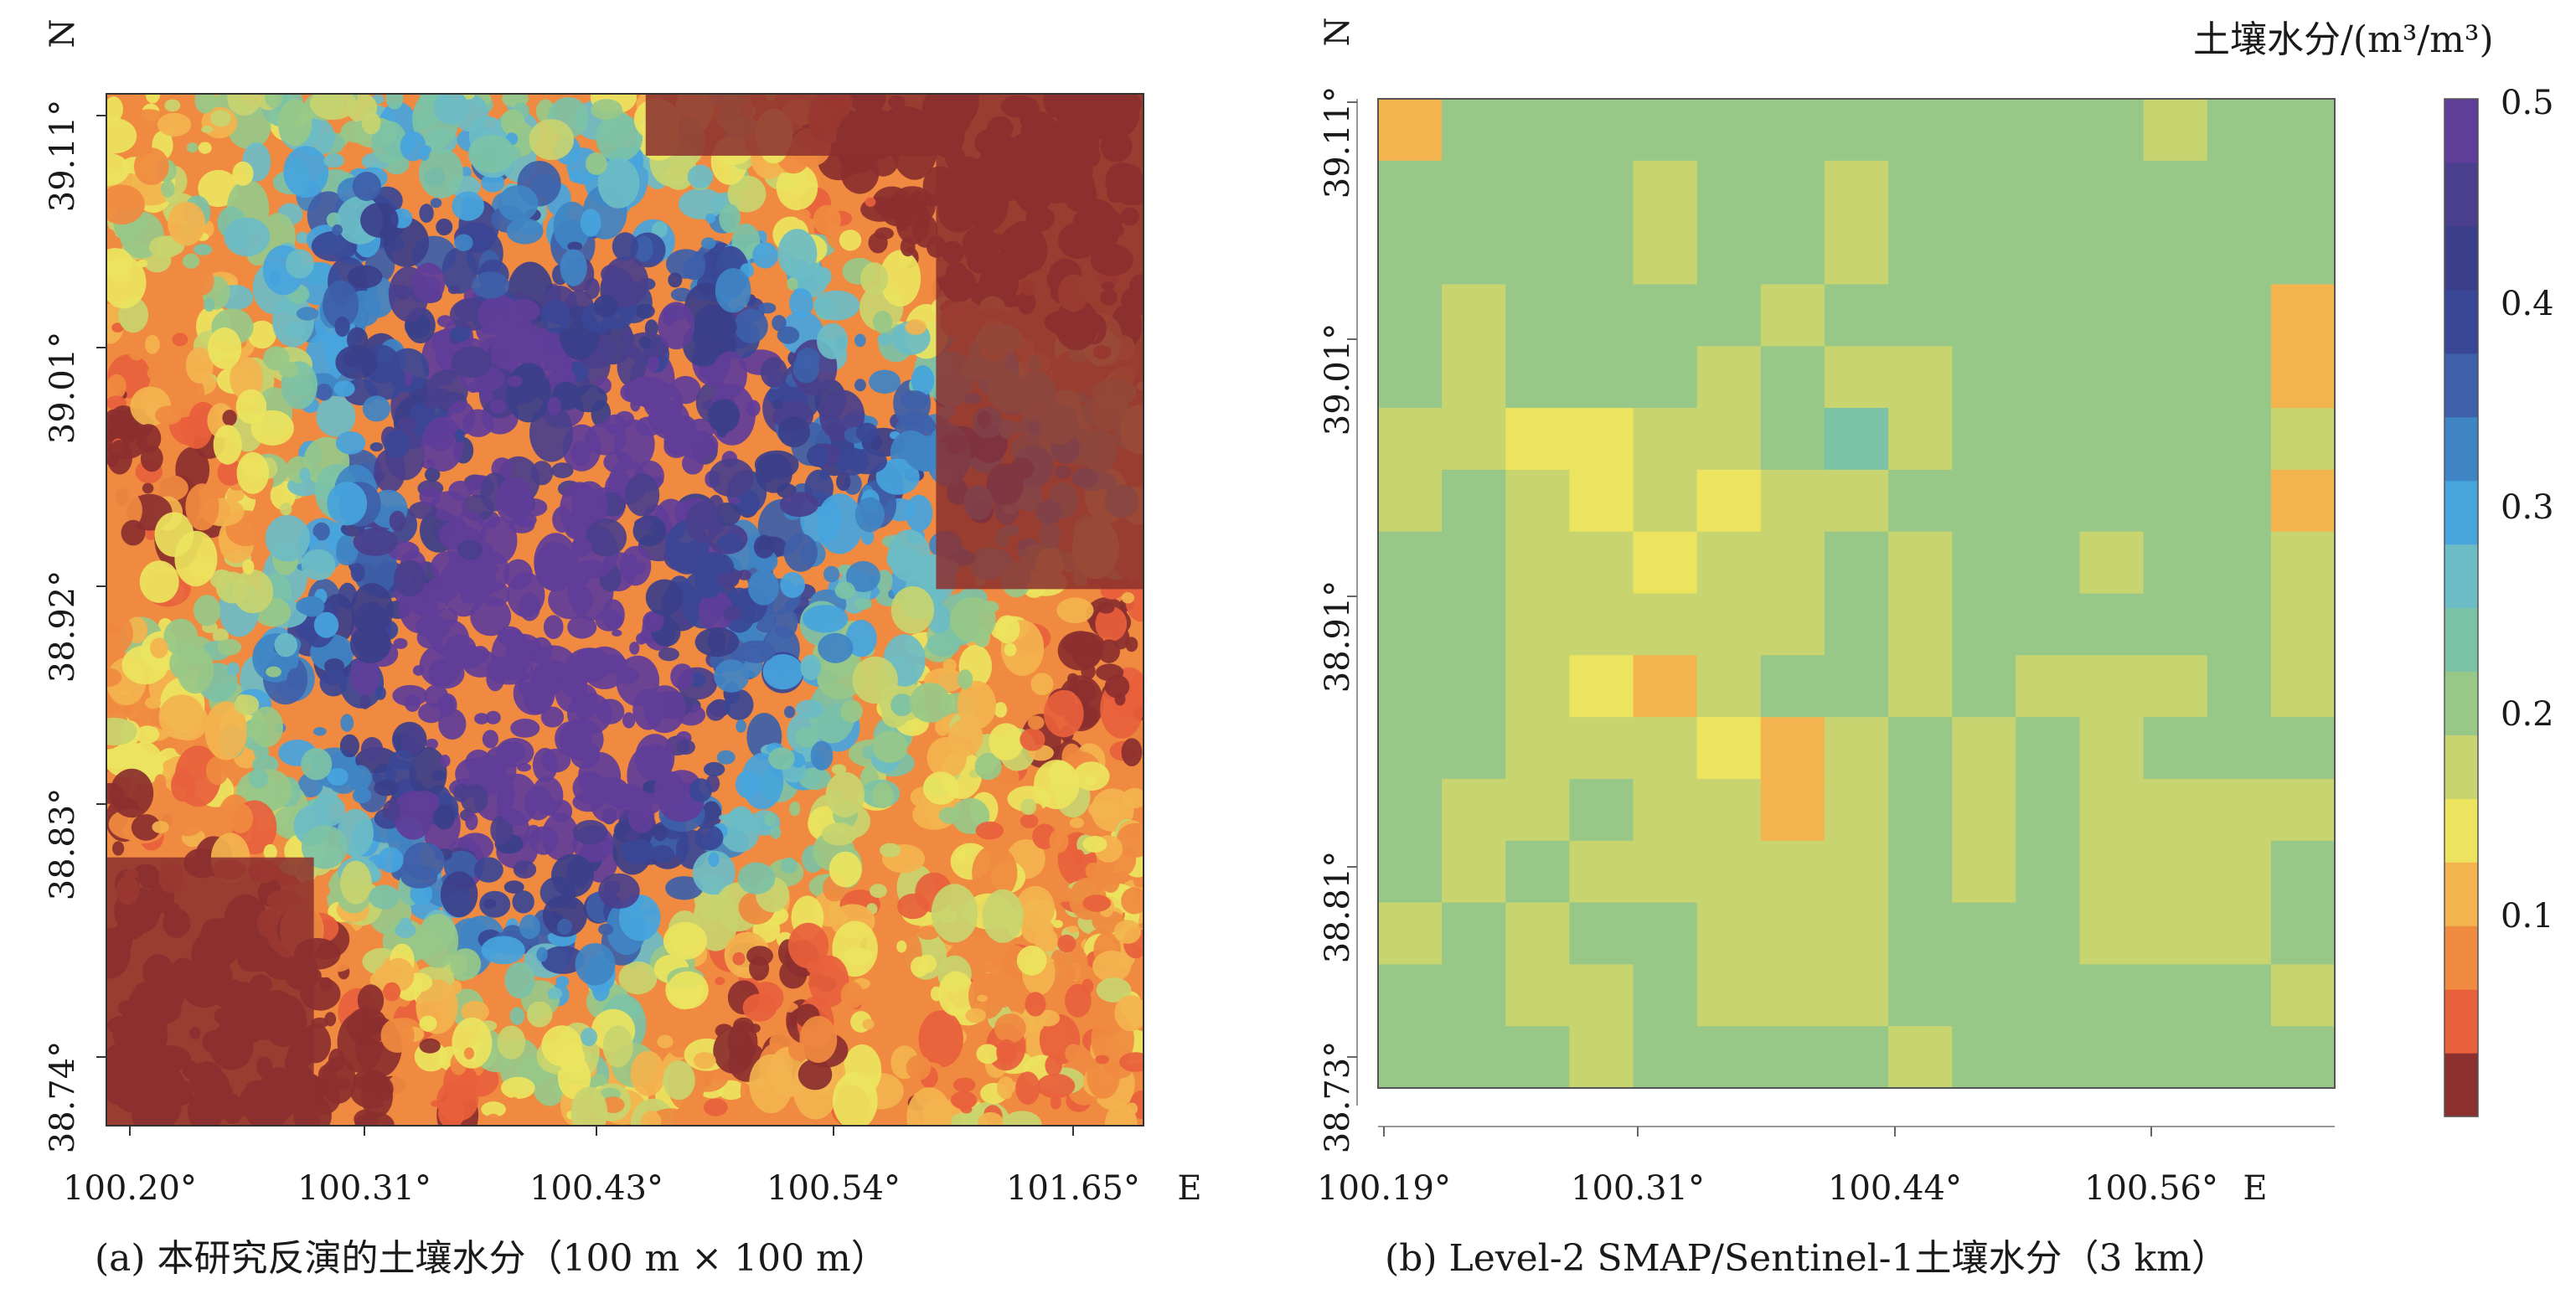  What do you see at coordinates (2527, 916) in the screenshot?
I see `colorbar-tick-label: 0.1` at bounding box center [2527, 916].